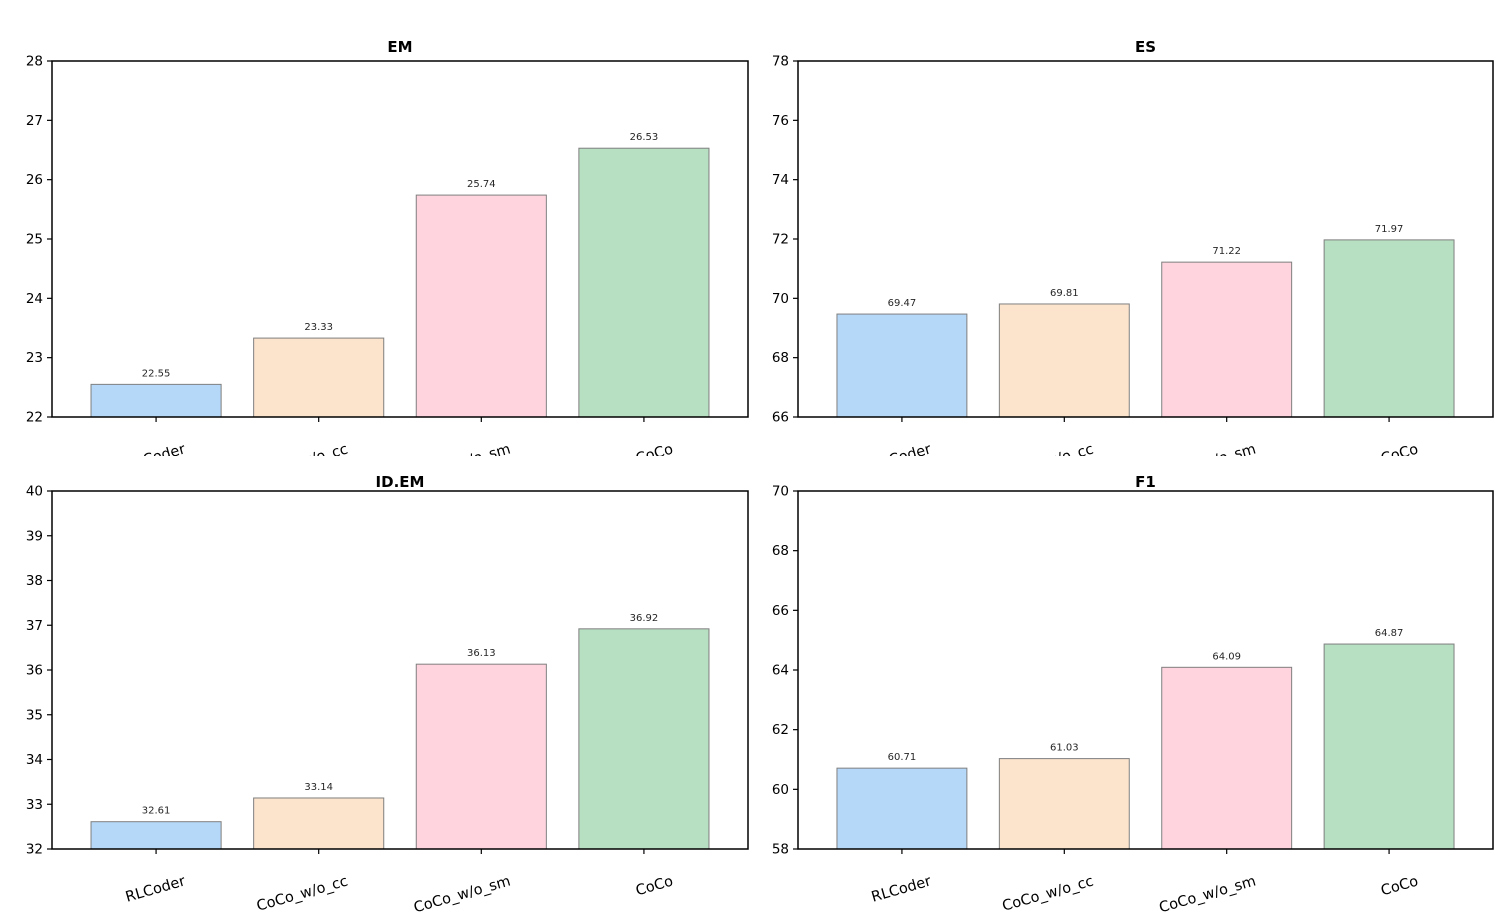 This screenshot has height=913, width=1512. What do you see at coordinates (34, 180) in the screenshot?
I see `y-tick-label: 26` at bounding box center [34, 180].